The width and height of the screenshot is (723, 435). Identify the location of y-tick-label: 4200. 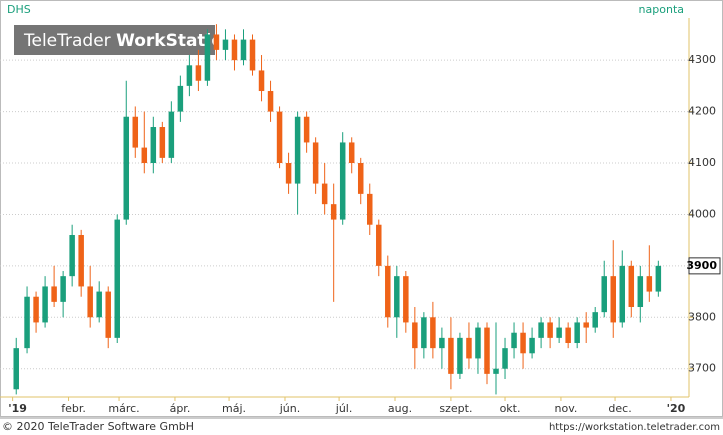
(702, 111).